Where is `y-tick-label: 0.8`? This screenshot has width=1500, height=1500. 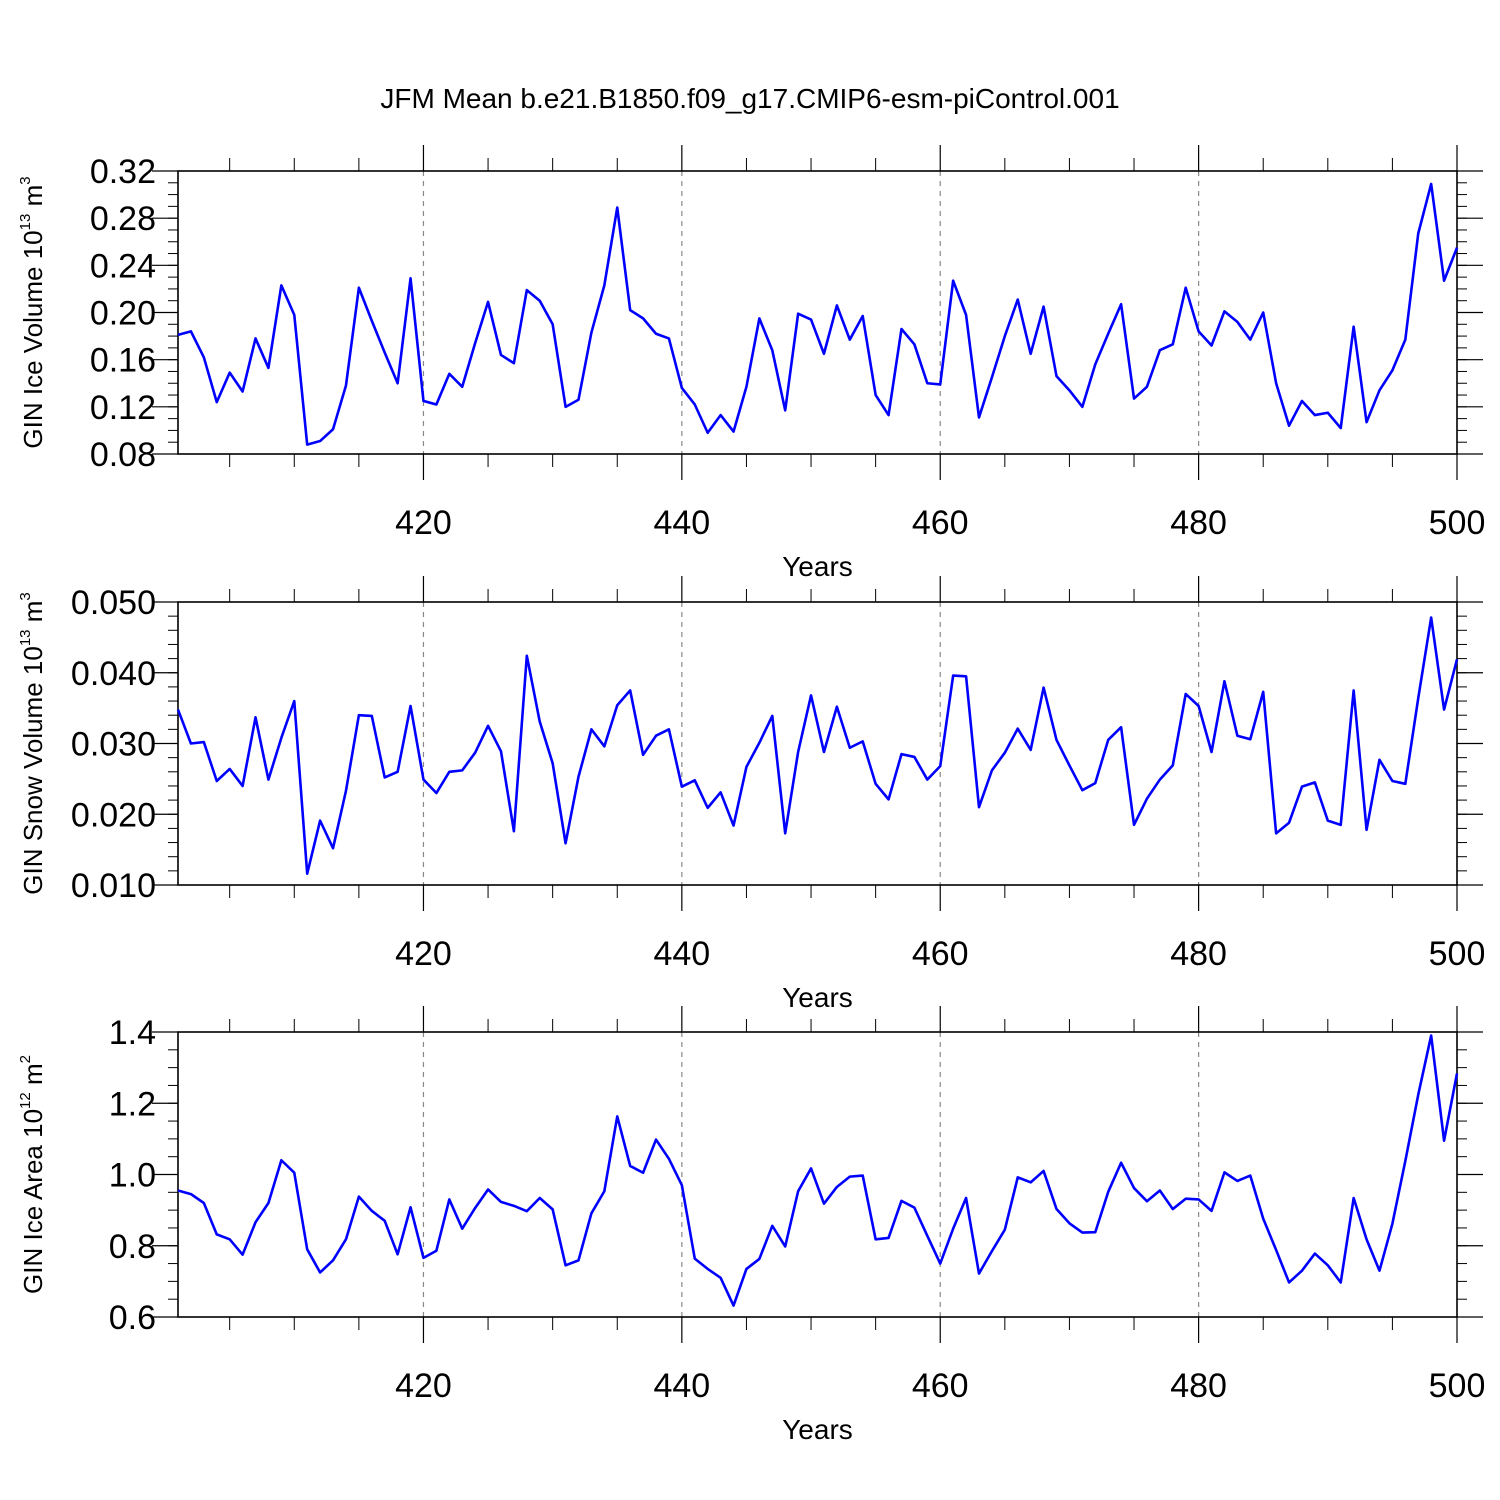
y-tick-label: 0.8 is located at coordinates (132, 1247).